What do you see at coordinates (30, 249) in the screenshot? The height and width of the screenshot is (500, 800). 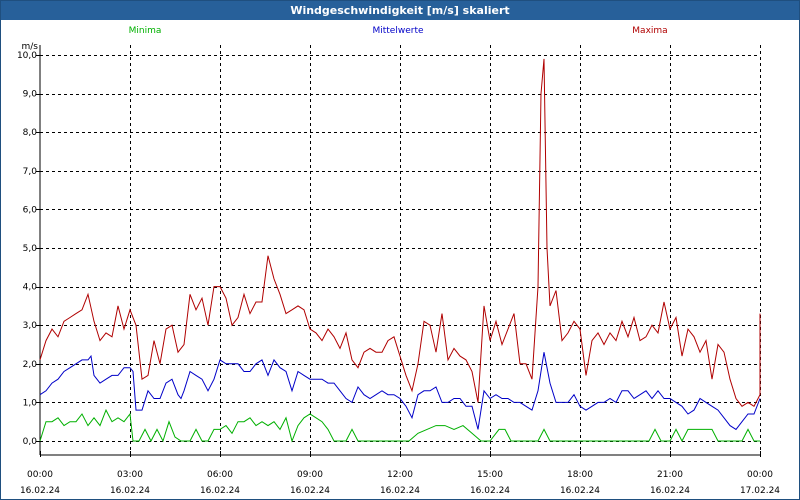 I see `y-tick-label: 5,0` at bounding box center [30, 249].